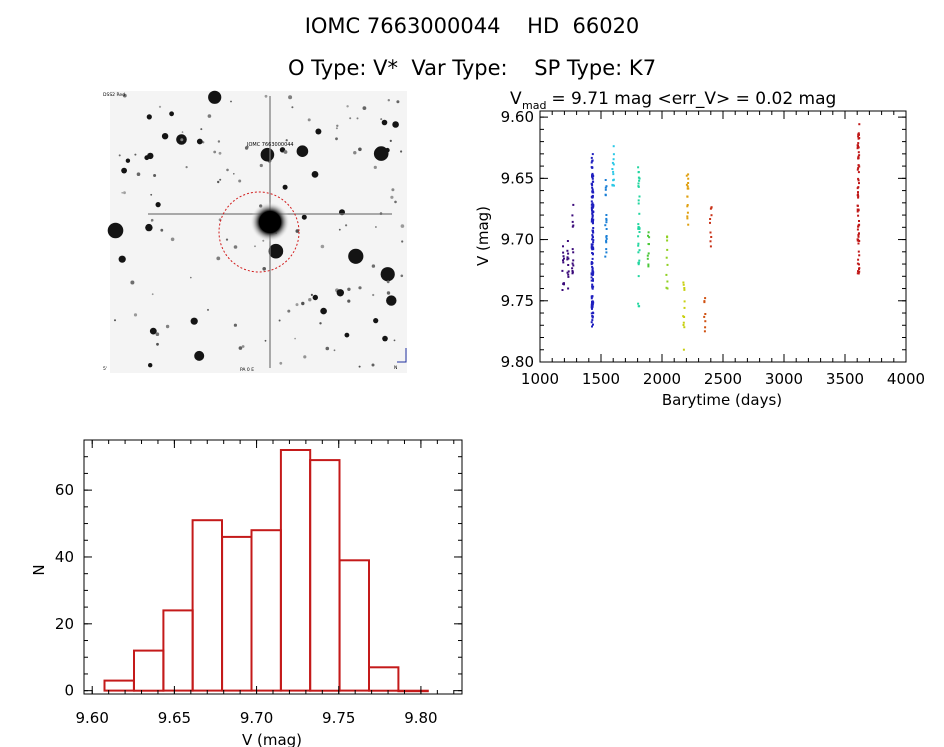  Describe the element at coordinates (247, 370) in the screenshot. I see `orientation-label: PA 0 E` at that location.